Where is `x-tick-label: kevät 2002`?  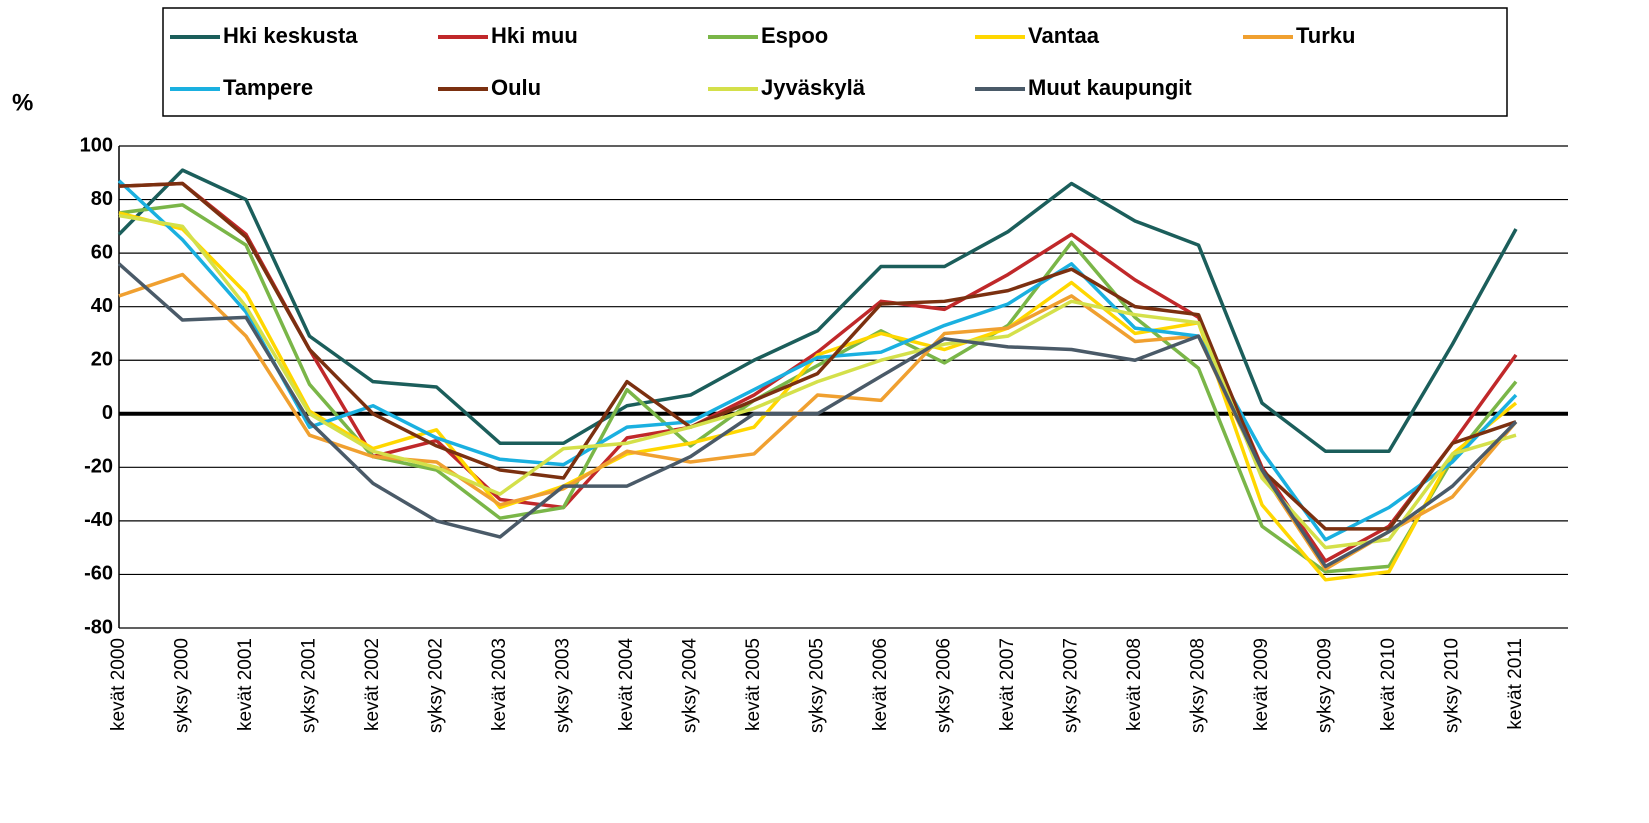
x-tick-label: kevät 2002 is located at coordinates (372, 684).